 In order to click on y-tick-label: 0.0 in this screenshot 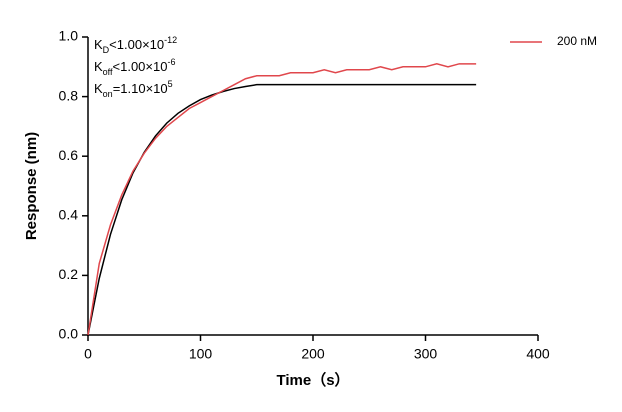, I will do `click(69, 334)`.